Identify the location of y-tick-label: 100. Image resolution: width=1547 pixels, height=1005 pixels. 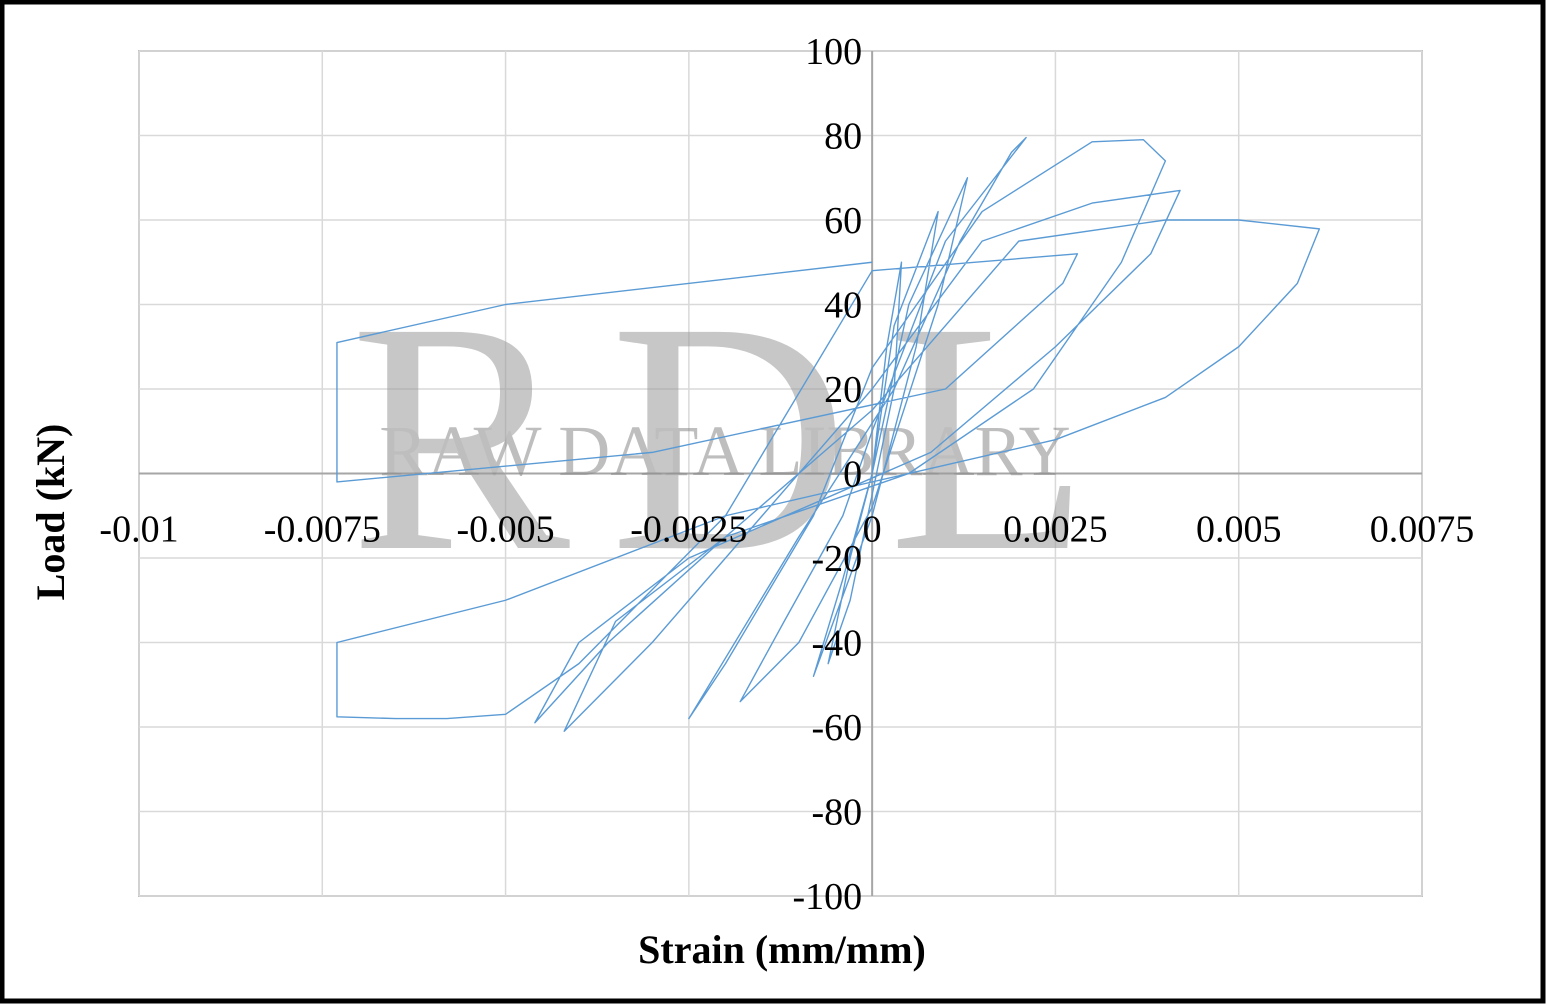
(833, 52).